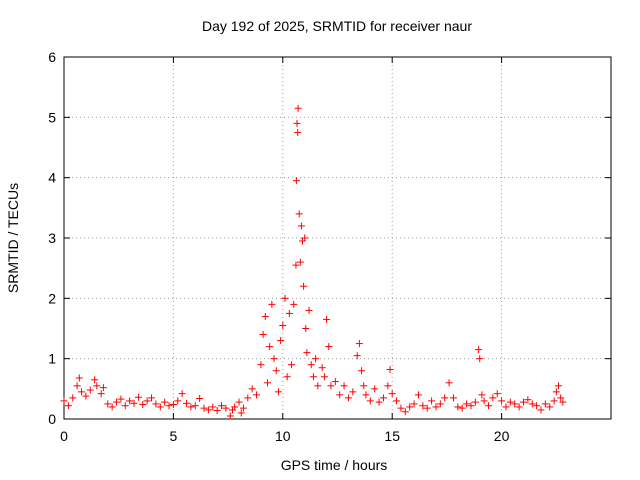  What do you see at coordinates (334, 465) in the screenshot?
I see `x-axis-label: GPS time / hours` at bounding box center [334, 465].